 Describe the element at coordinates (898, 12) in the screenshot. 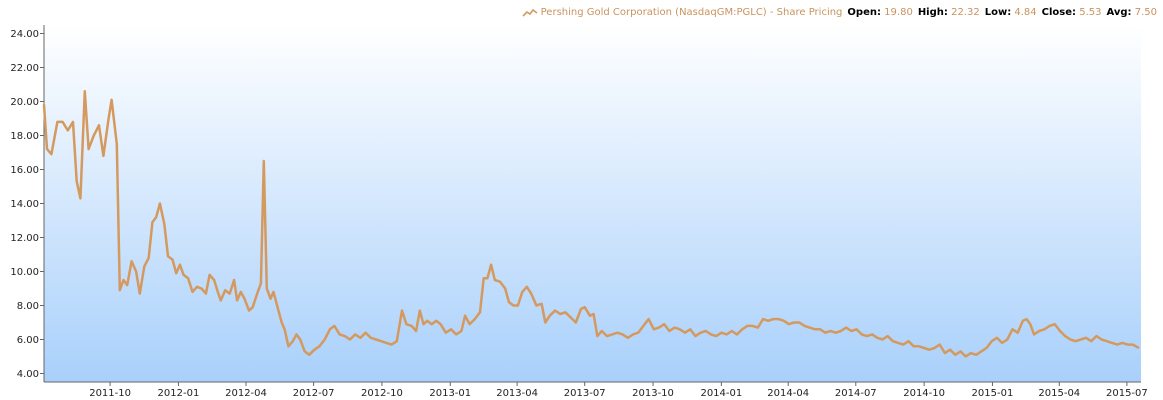

I see `legend-open-value: 19.80` at that location.